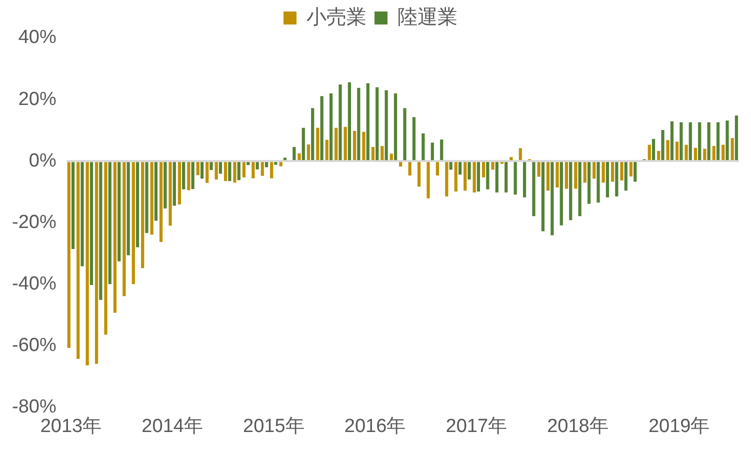 Image resolution: width=751 pixels, height=450 pixels. Describe the element at coordinates (428, 17) in the screenshot. I see `legend-label: 陸運業` at that location.